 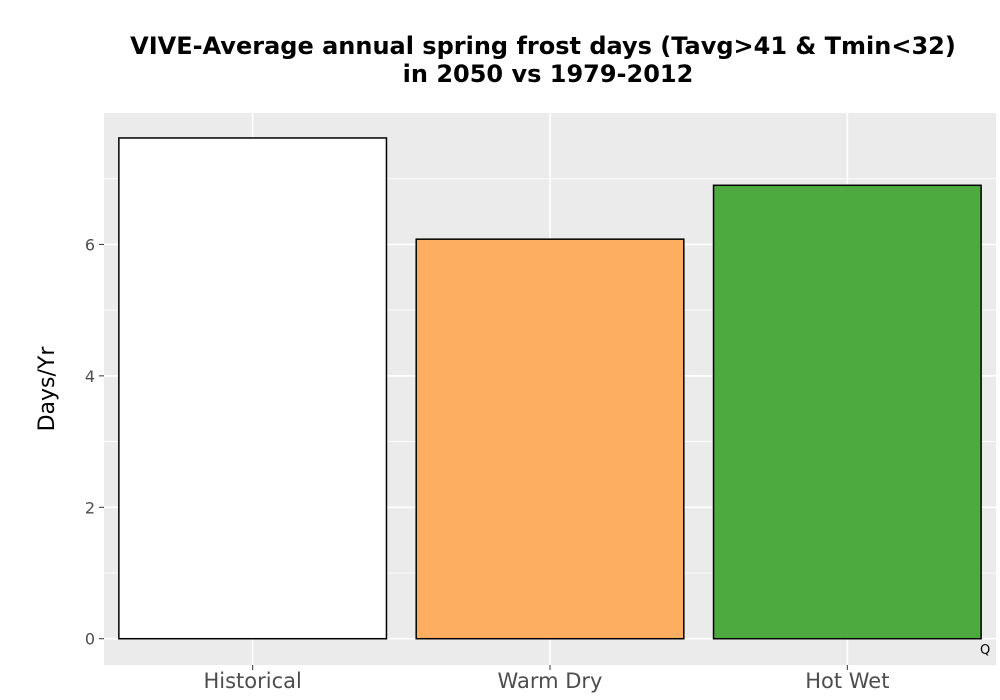 I want to click on x-tick-label: Historical, so click(x=252, y=681).